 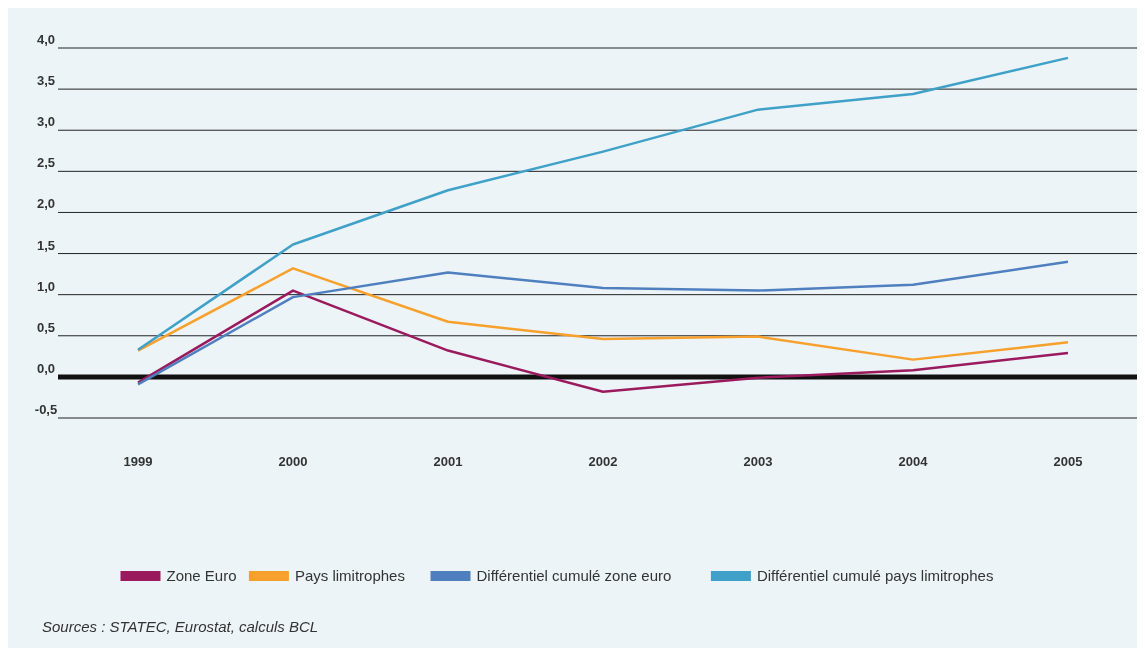 What do you see at coordinates (1068, 461) in the screenshot?
I see `x-tick-label: 2005` at bounding box center [1068, 461].